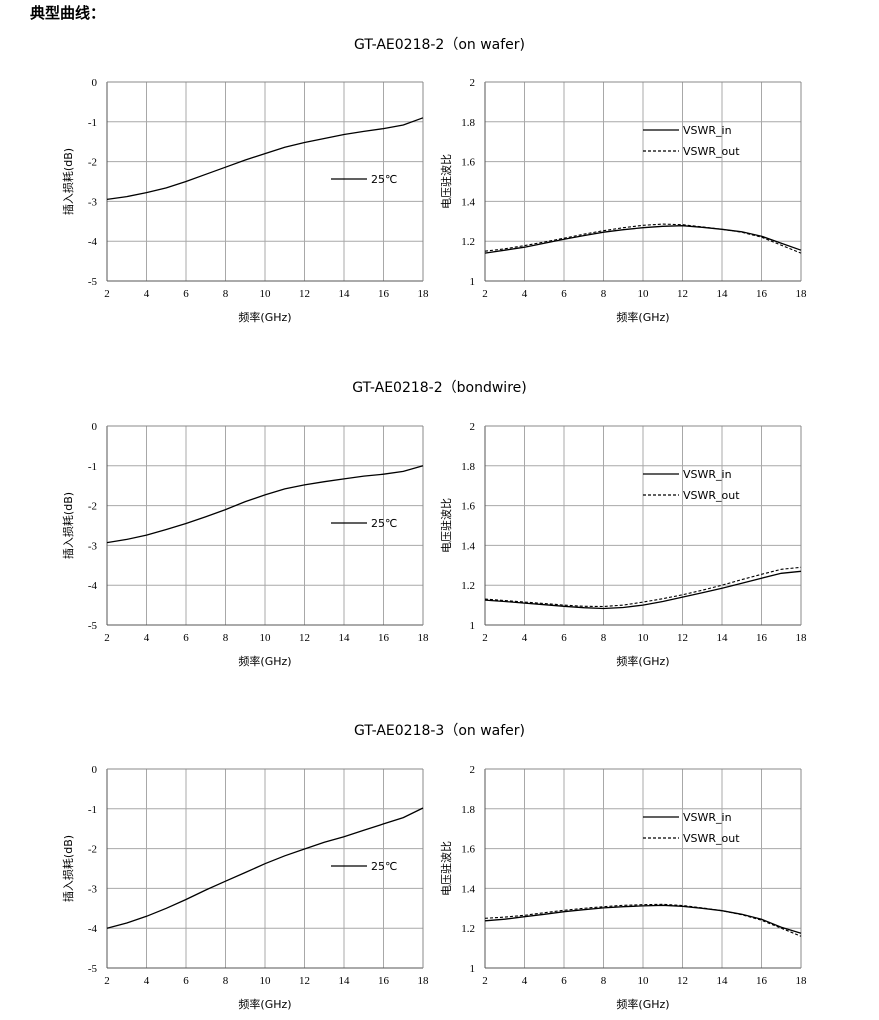 This screenshot has width=879, height=1020. What do you see at coordinates (468, 850) in the screenshot?
I see `y-tick-label: 1.6` at bounding box center [468, 850].